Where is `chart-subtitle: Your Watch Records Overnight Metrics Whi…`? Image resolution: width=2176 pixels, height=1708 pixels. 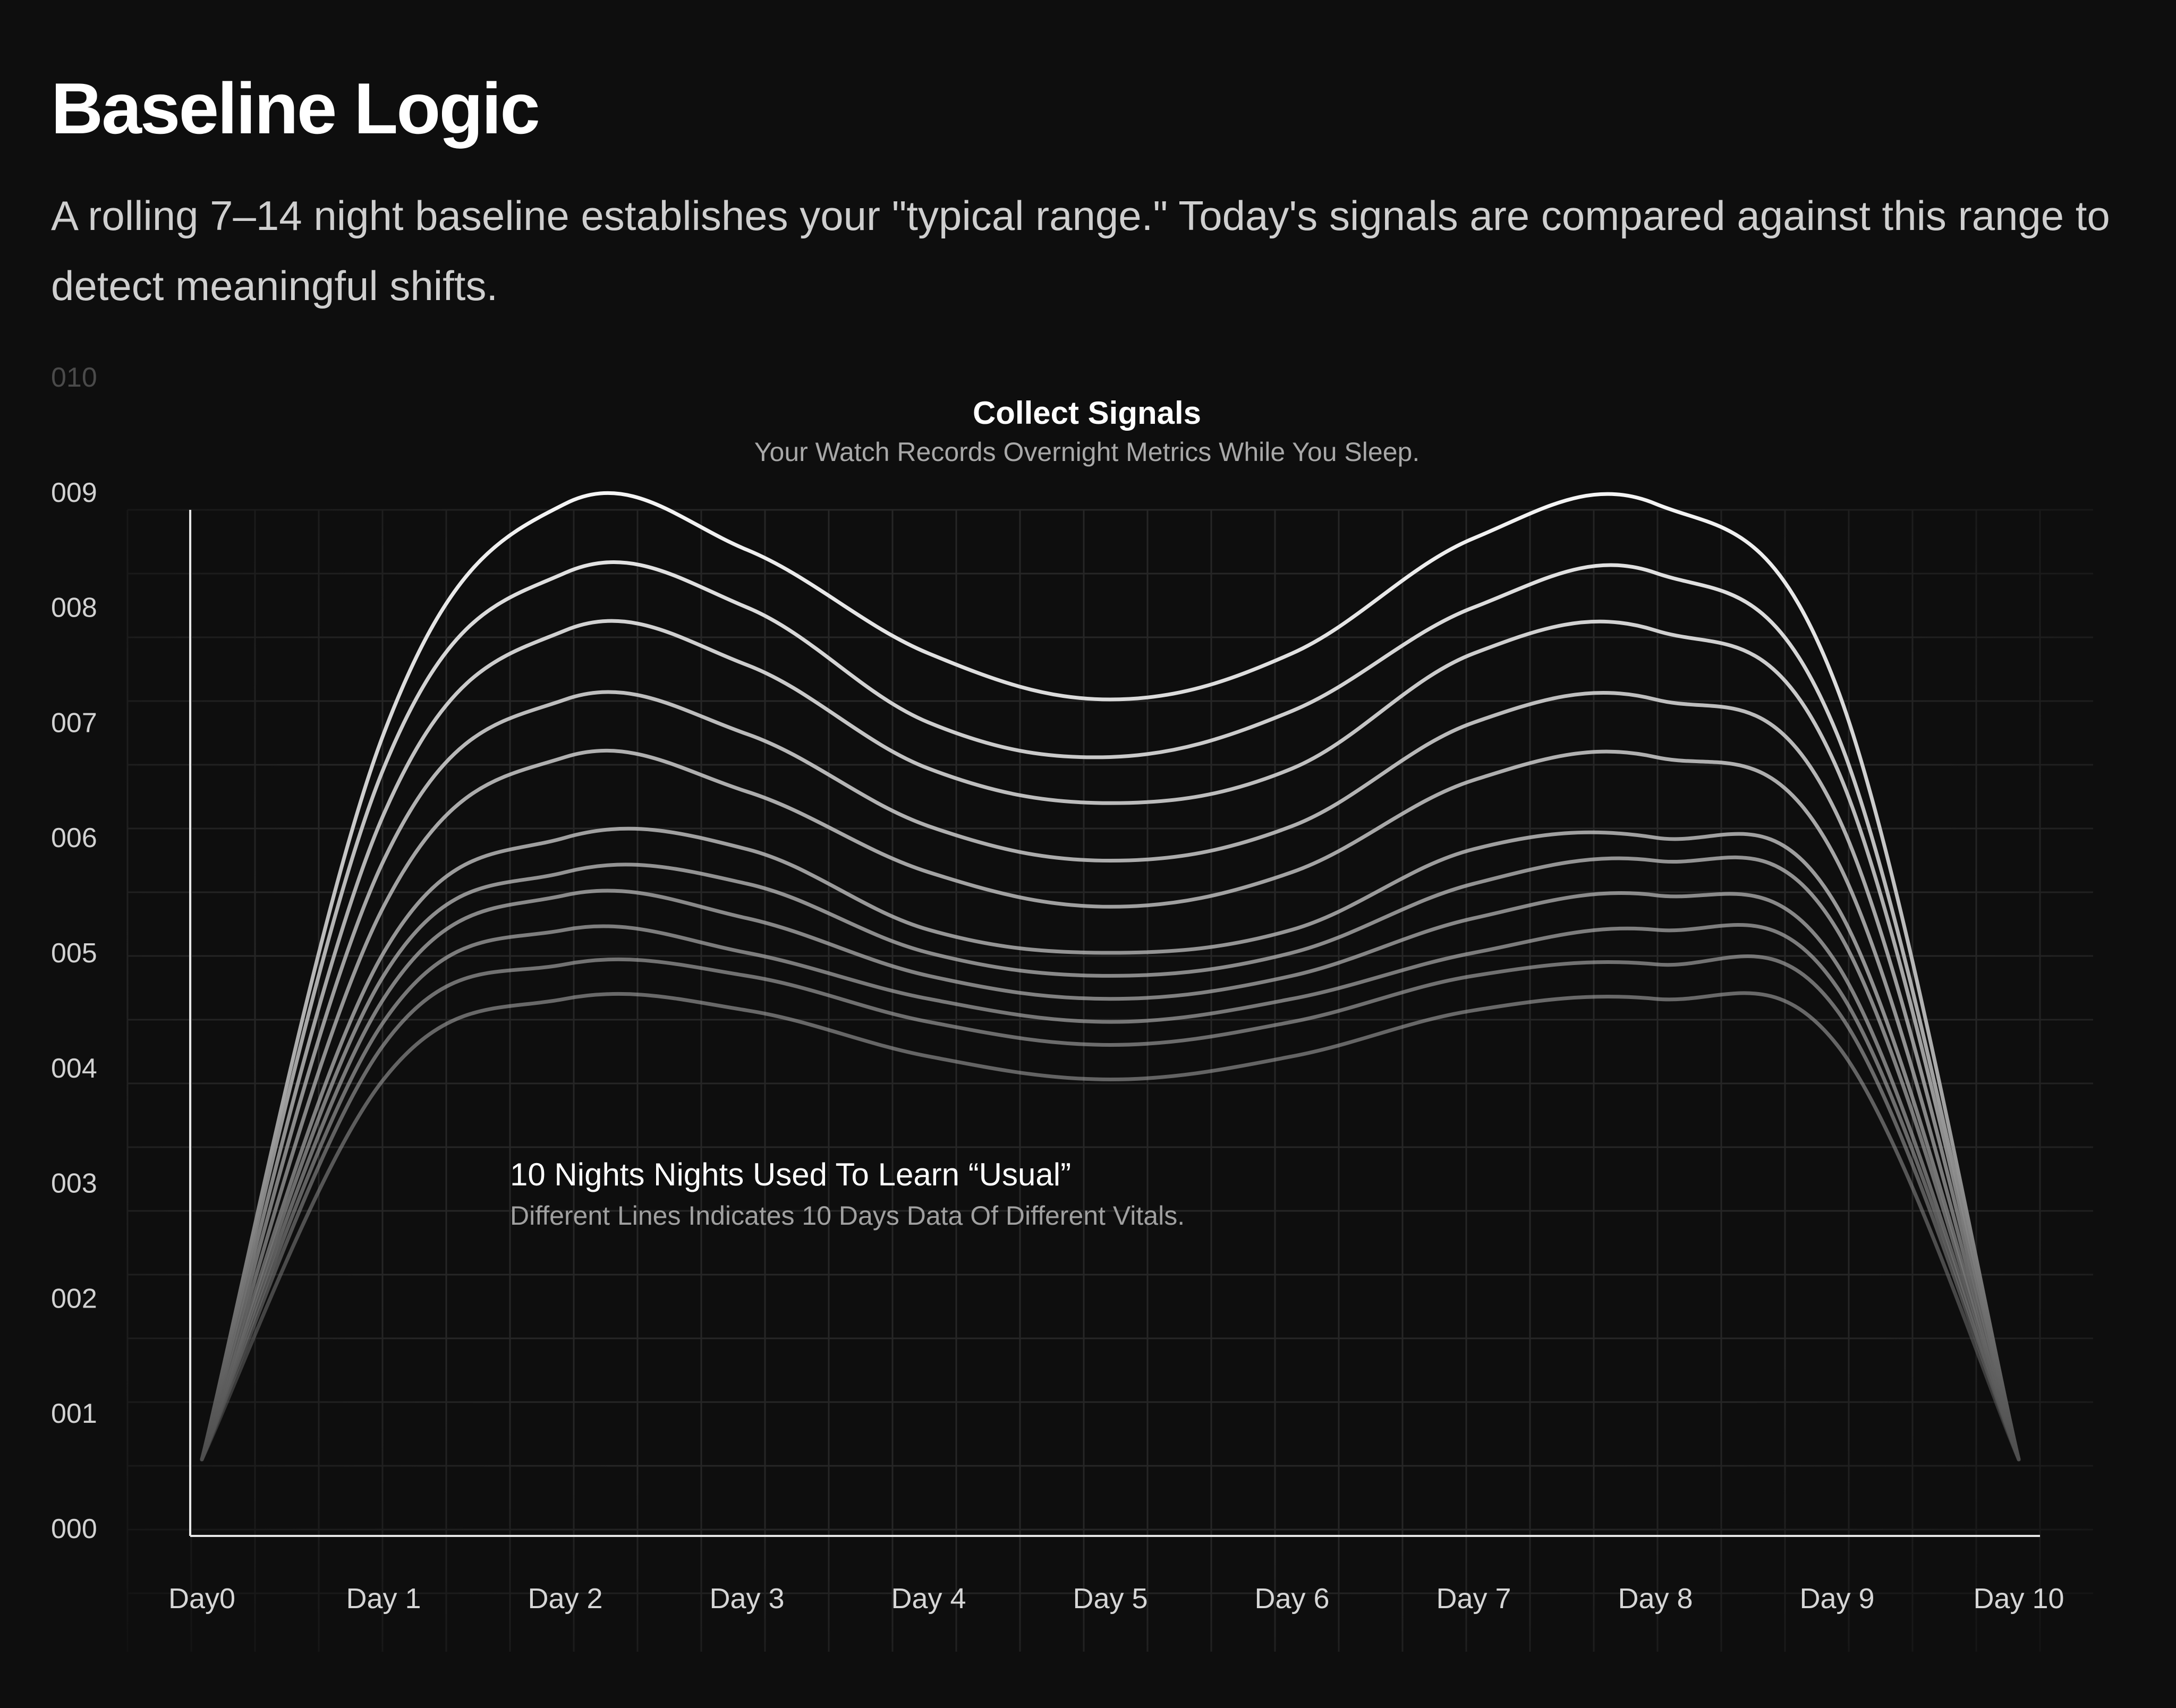
chart-subtitle: Your Watch Records Overnight Metrics Whi… is located at coordinates (1087, 452).